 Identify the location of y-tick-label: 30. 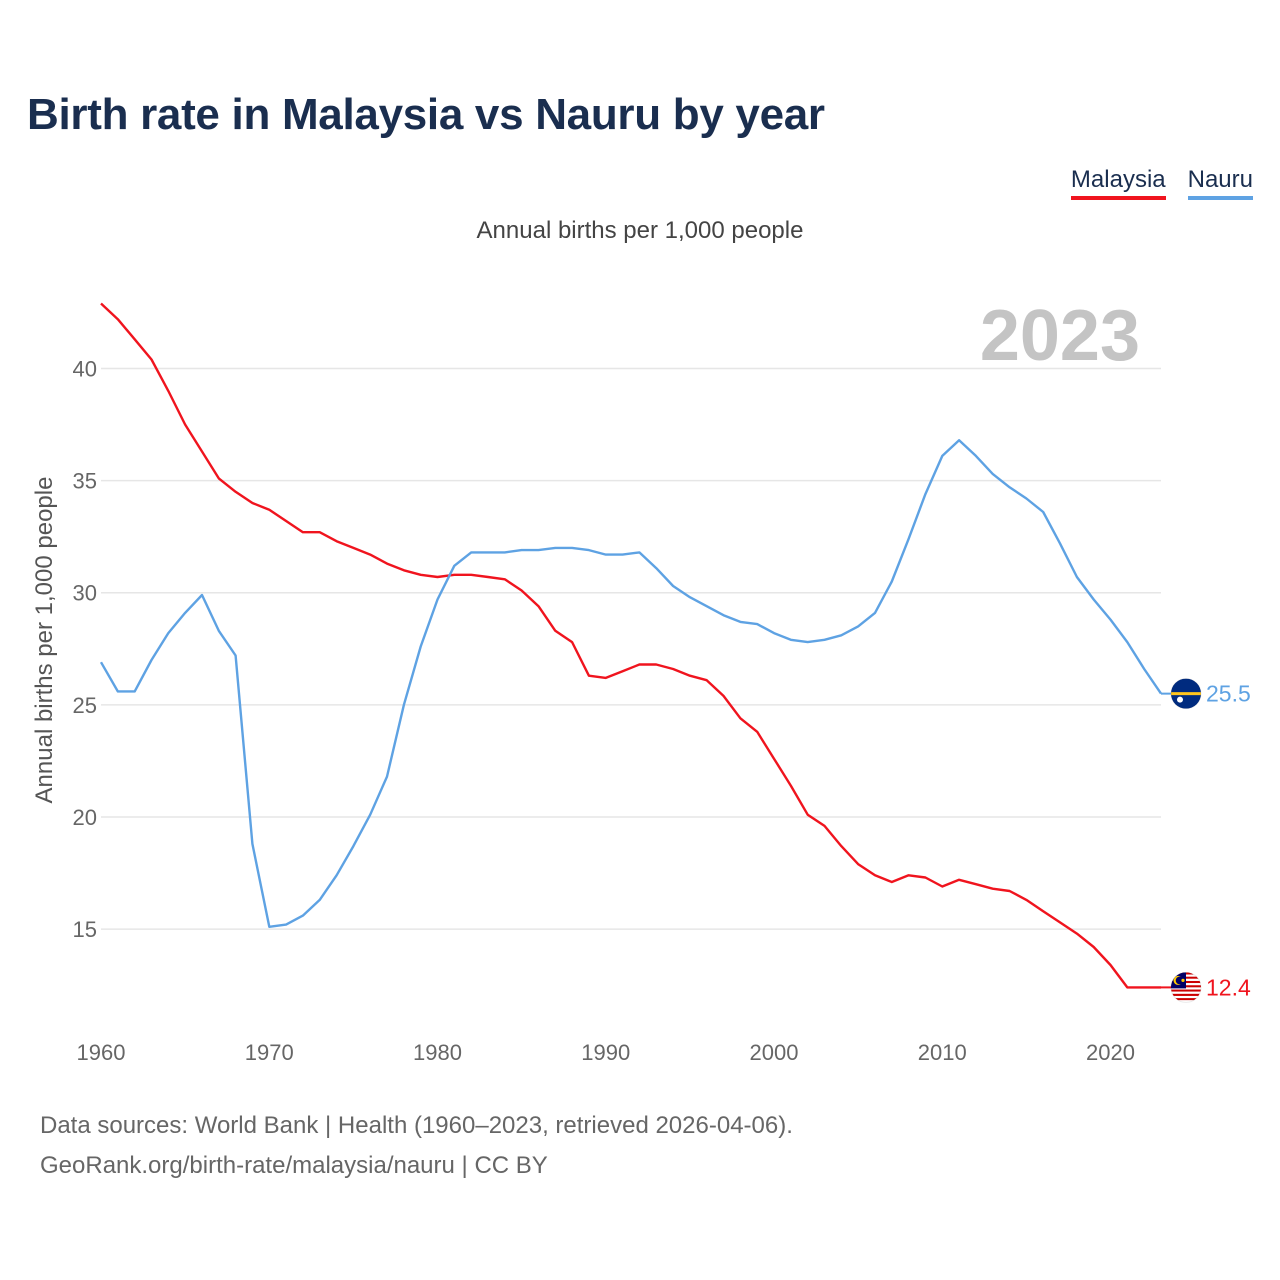
(85, 593).